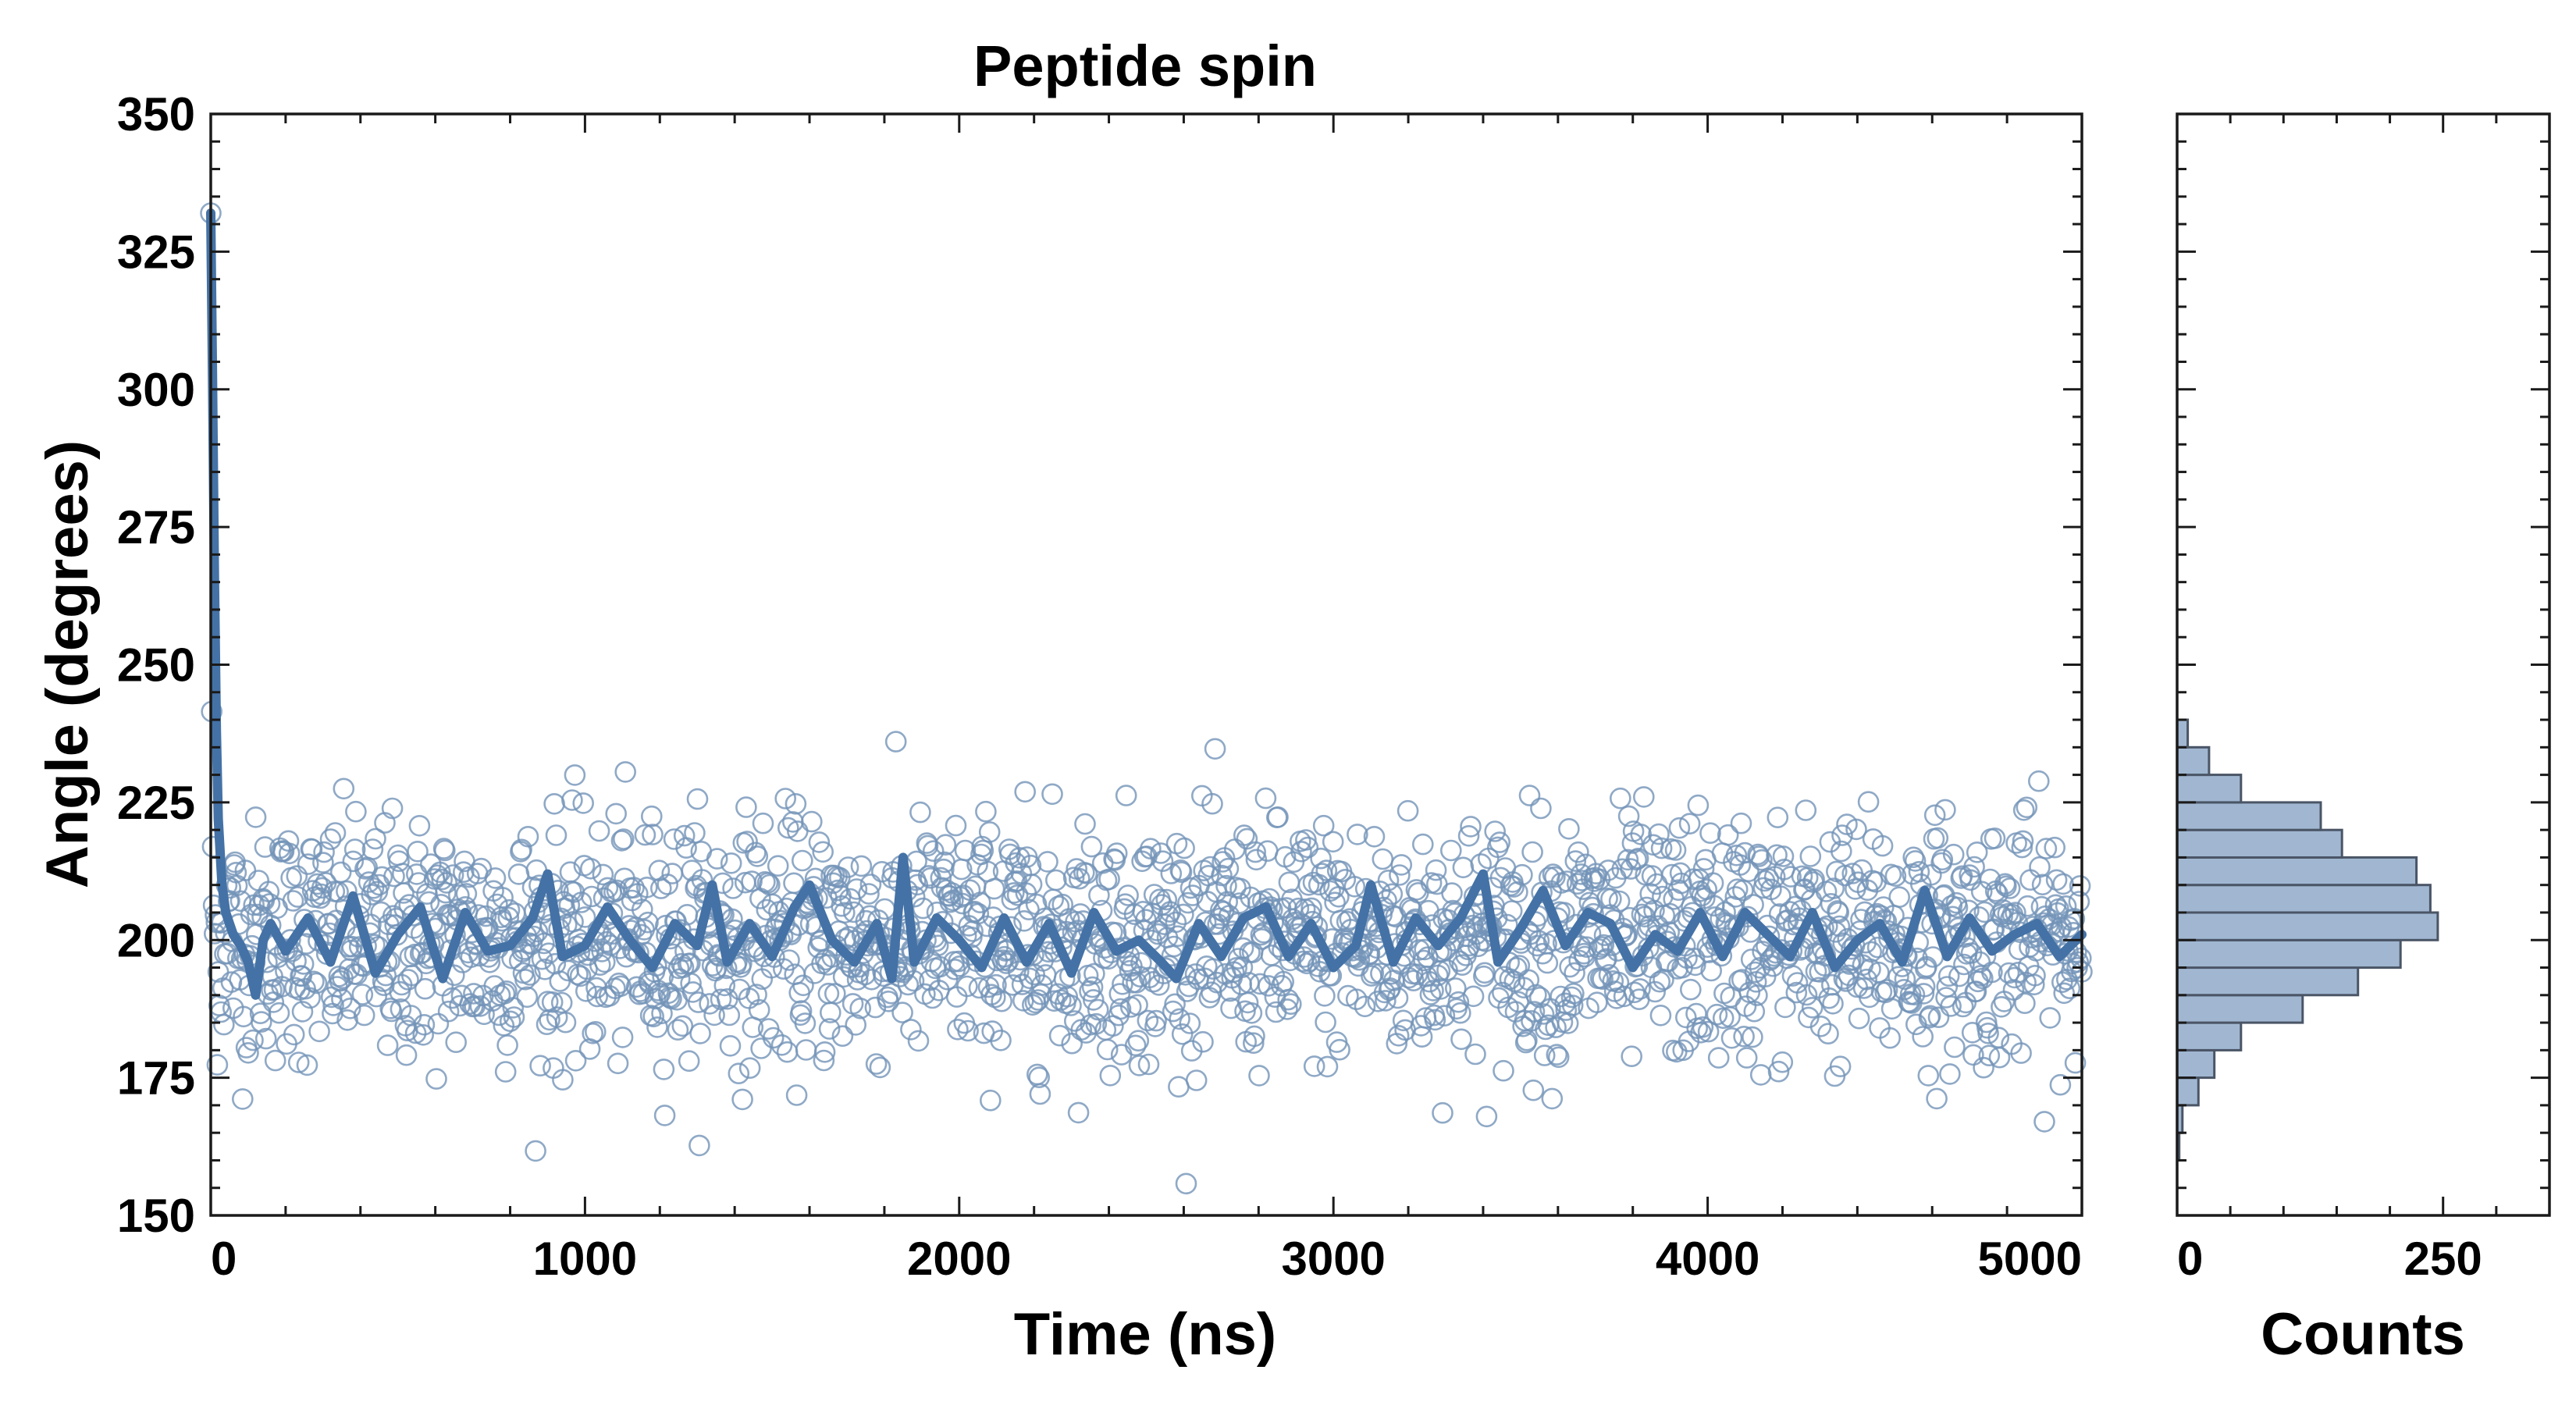 The height and width of the screenshot is (1409, 2576). I want to click on y-tick-label: 275, so click(156, 527).